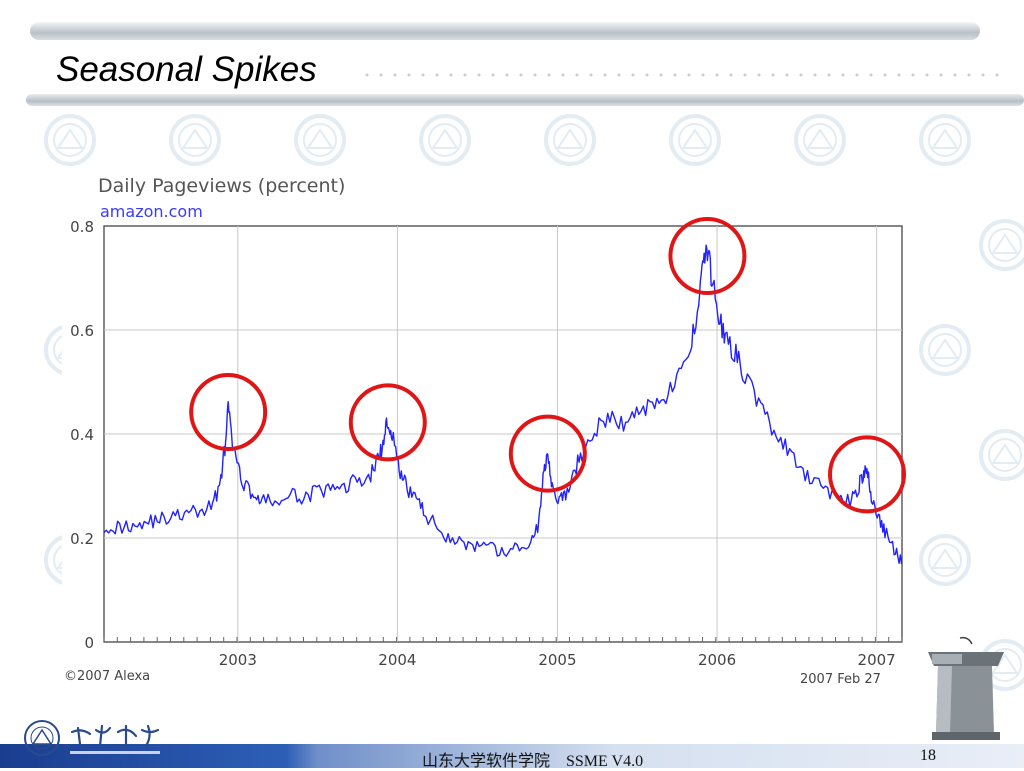 This screenshot has height=771, width=1024. I want to click on x-tick-label: 2006, so click(717, 660).